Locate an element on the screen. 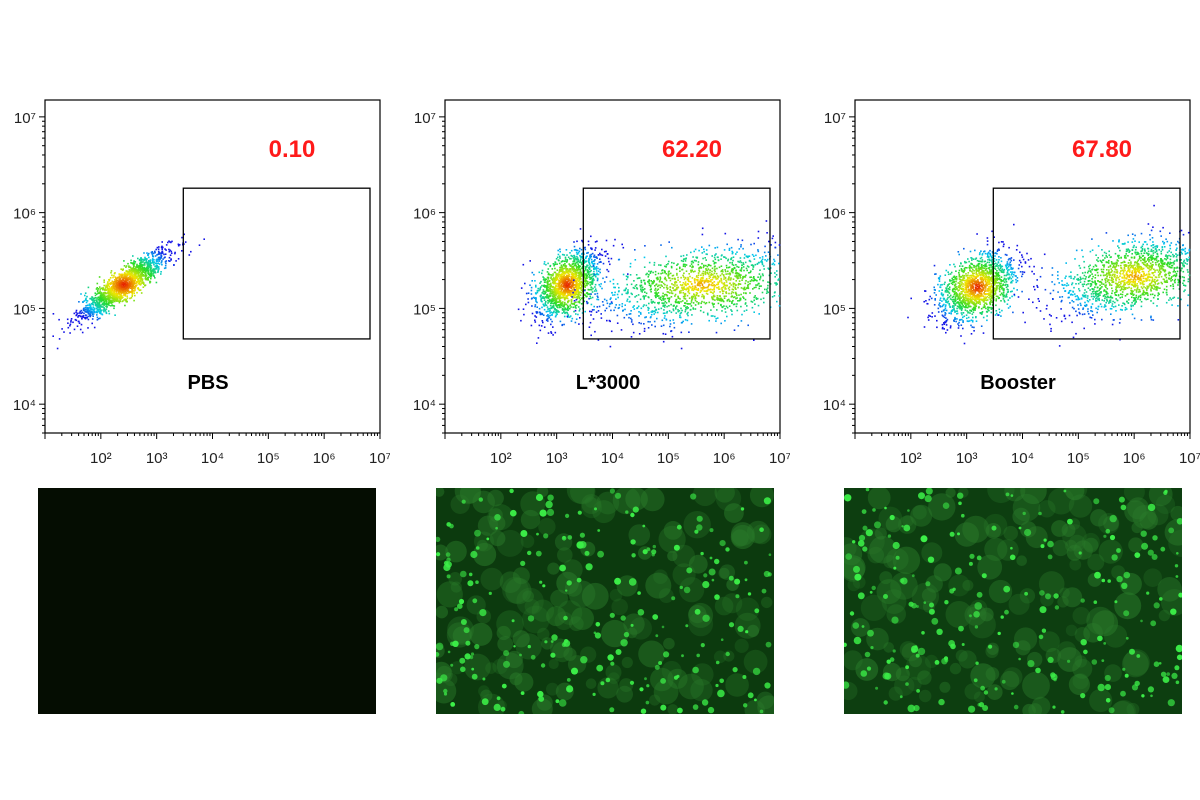 This screenshot has width=1200, height=800. plot-frame is located at coordinates (212, 266).